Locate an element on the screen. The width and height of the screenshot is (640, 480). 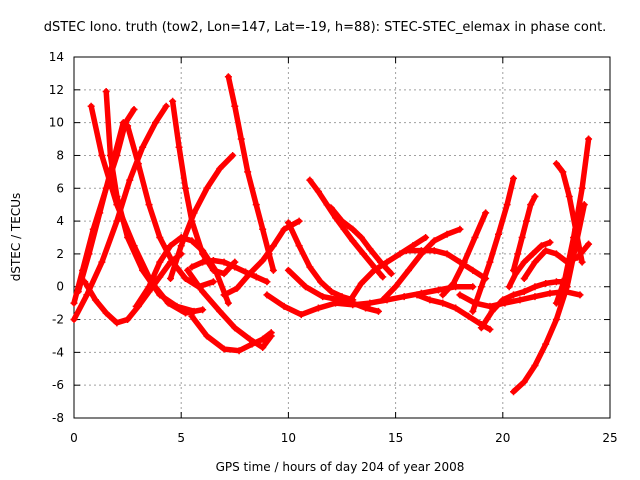
y-tick-label: 12 is located at coordinates (56, 90).